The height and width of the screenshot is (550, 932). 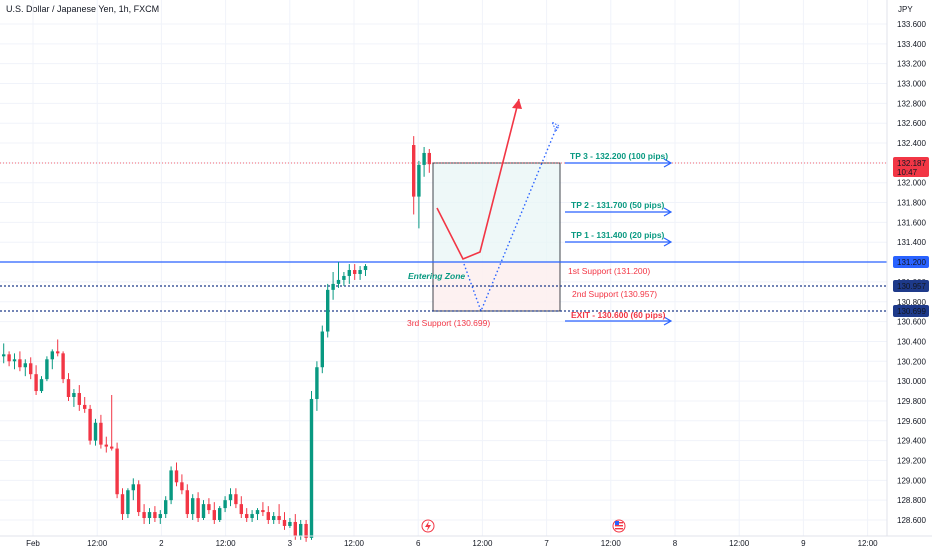 What do you see at coordinates (911, 44) in the screenshot?
I see `y-tick-label: 133.400` at bounding box center [911, 44].